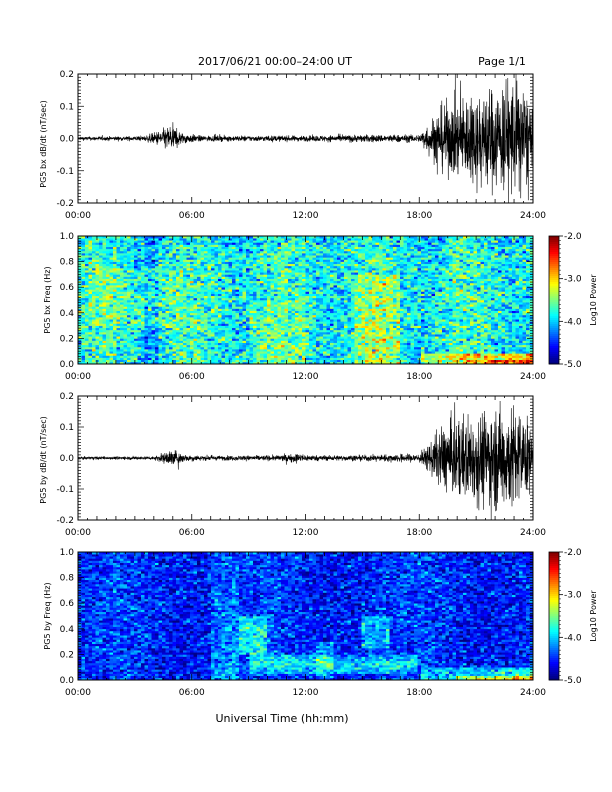 The height and width of the screenshot is (792, 612). What do you see at coordinates (573, 280) in the screenshot?
I see `colorbar-tick-label: -3.0` at bounding box center [573, 280].